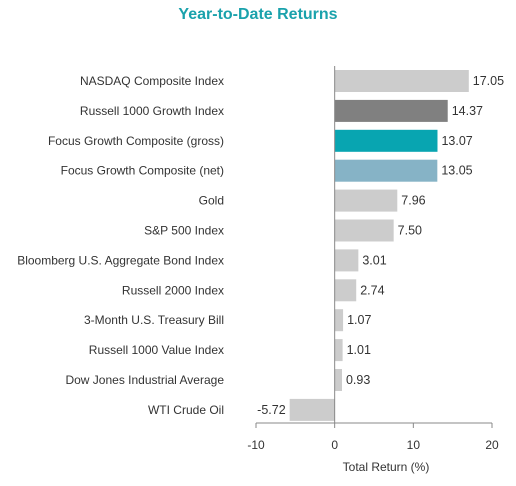  What do you see at coordinates (374, 260) in the screenshot?
I see `value-label: 3.01` at bounding box center [374, 260].